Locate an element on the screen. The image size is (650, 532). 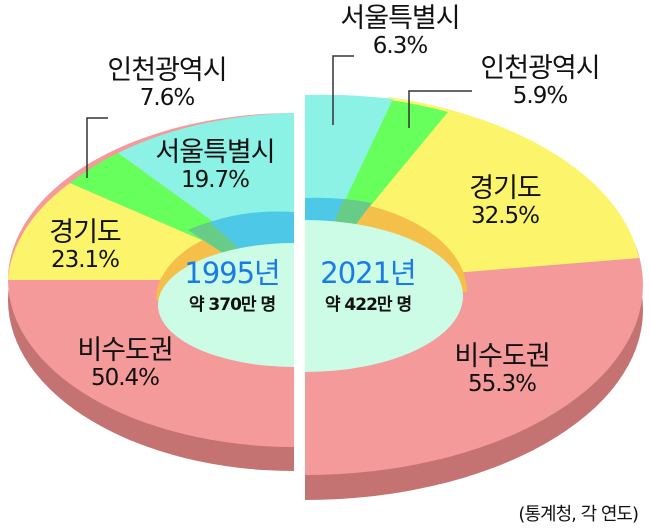
label-nonmetro-1995: 비수도권 50.4% is located at coordinates (125, 363).